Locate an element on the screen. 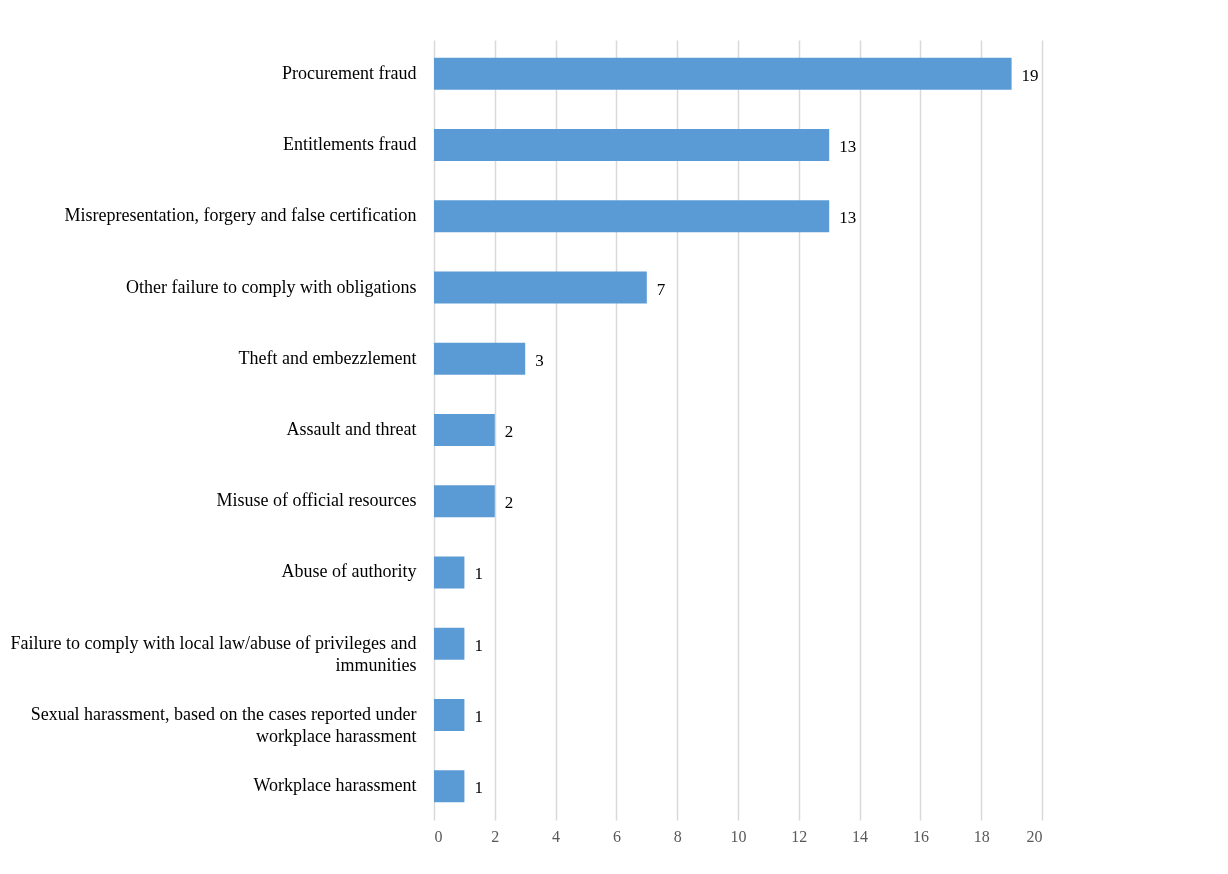 The image size is (1228, 874). x-tick-label: 18 is located at coordinates (981, 836).